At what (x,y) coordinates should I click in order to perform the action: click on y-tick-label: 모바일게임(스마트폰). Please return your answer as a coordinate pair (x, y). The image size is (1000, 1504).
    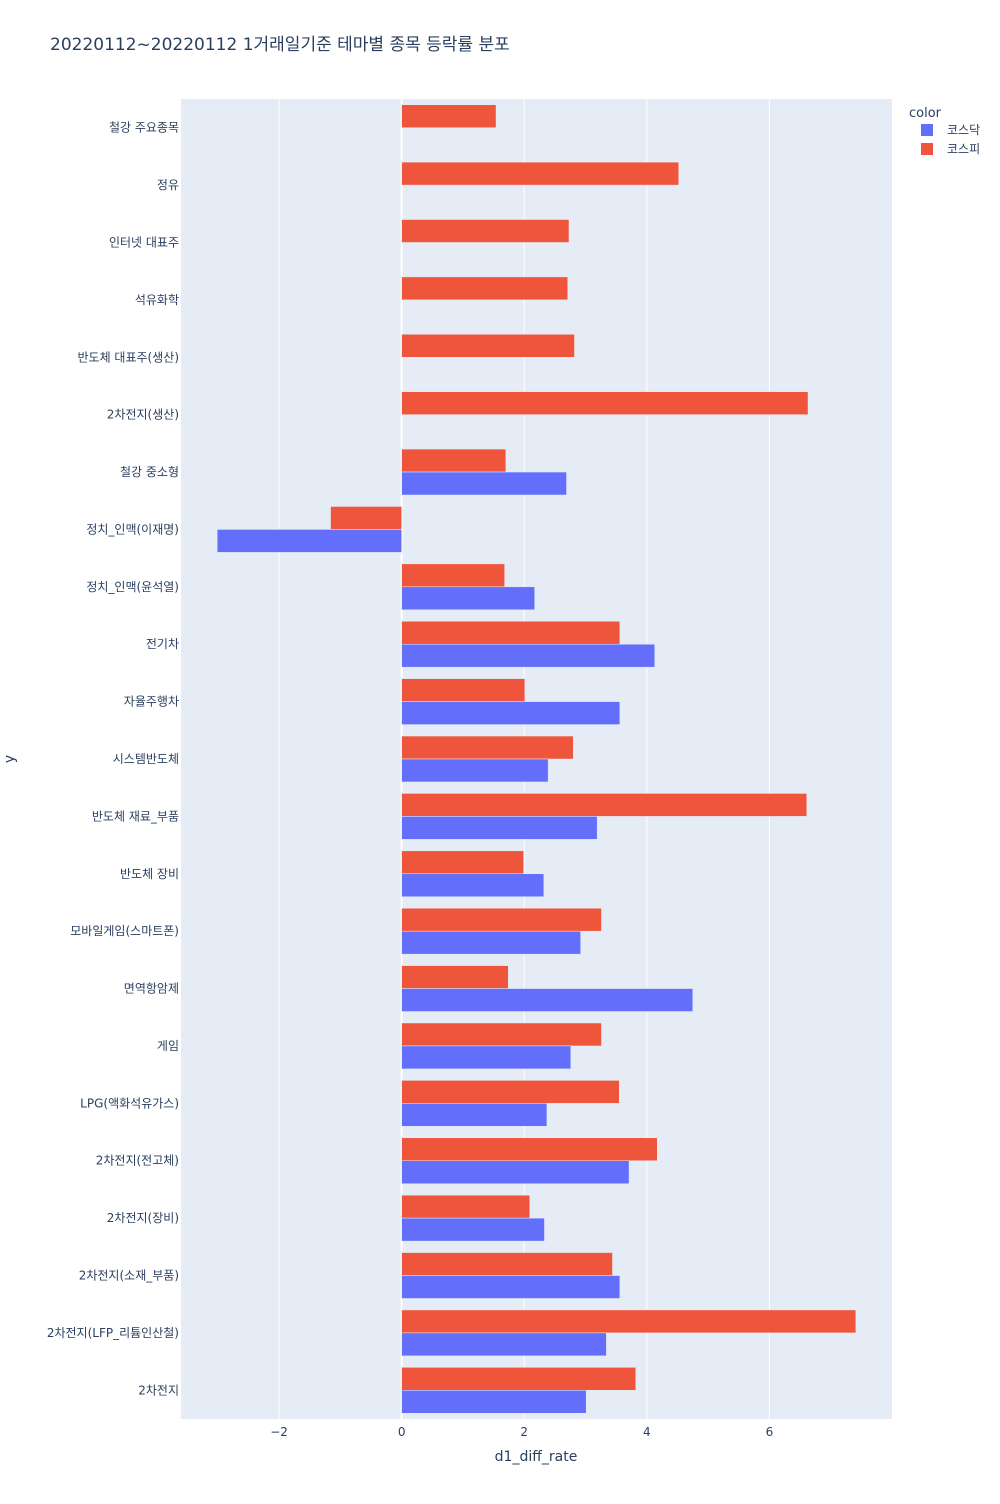
    Looking at the image, I should click on (124, 931).